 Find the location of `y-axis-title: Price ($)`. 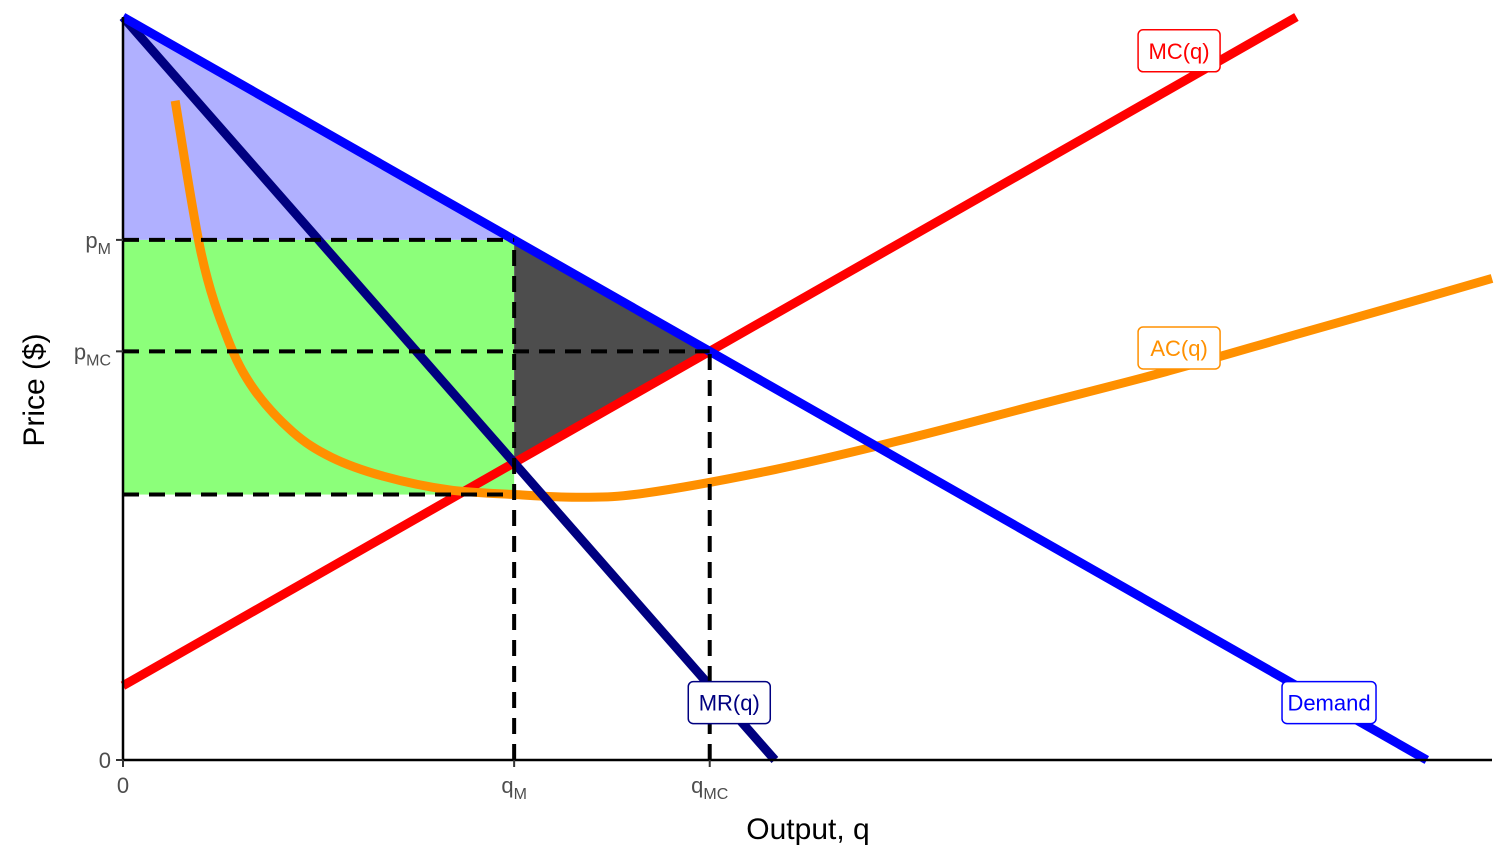

y-axis-title: Price ($) is located at coordinates (34, 389).